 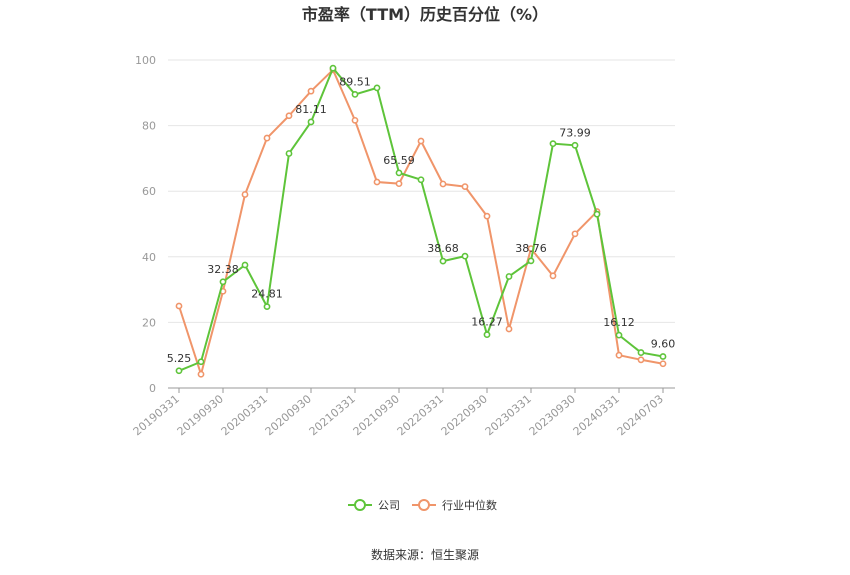 What do you see at coordinates (575, 132) in the screenshot?
I see `data-label: 73.99` at bounding box center [575, 132].